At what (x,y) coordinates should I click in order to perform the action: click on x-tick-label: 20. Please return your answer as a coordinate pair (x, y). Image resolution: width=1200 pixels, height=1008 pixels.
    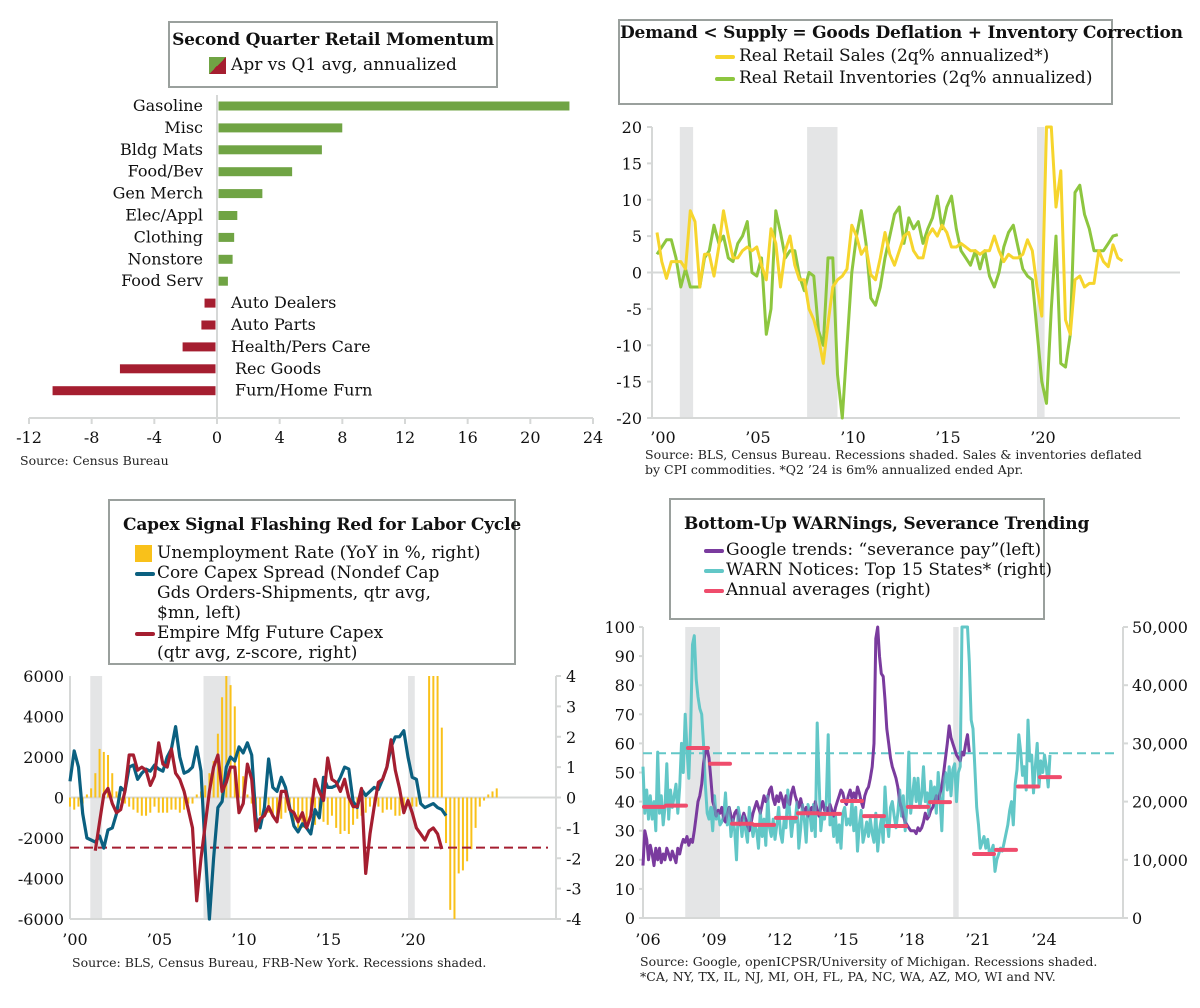
    Looking at the image, I should click on (530, 437).